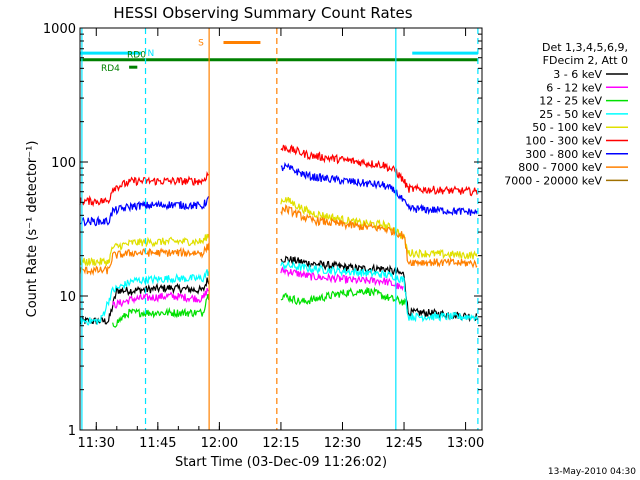  I want to click on x-tick-label-12-00: 12:00, so click(219, 443).